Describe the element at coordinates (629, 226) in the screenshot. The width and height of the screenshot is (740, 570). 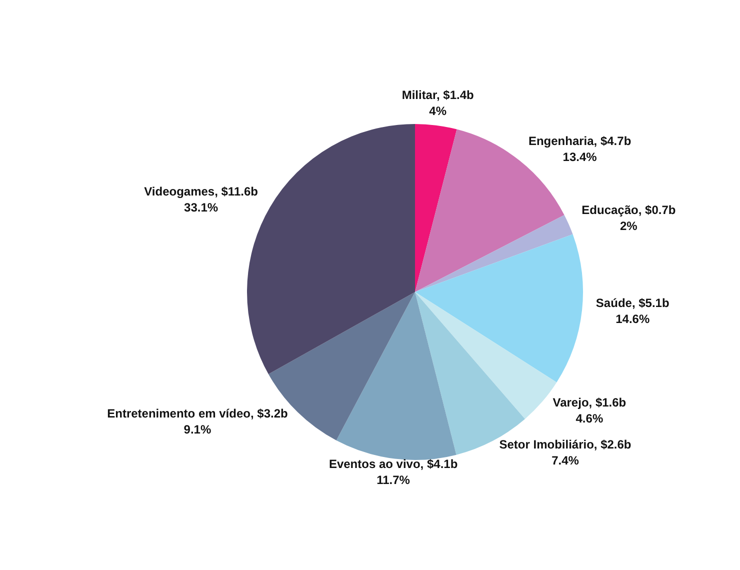
I see `data-label: 2%` at that location.